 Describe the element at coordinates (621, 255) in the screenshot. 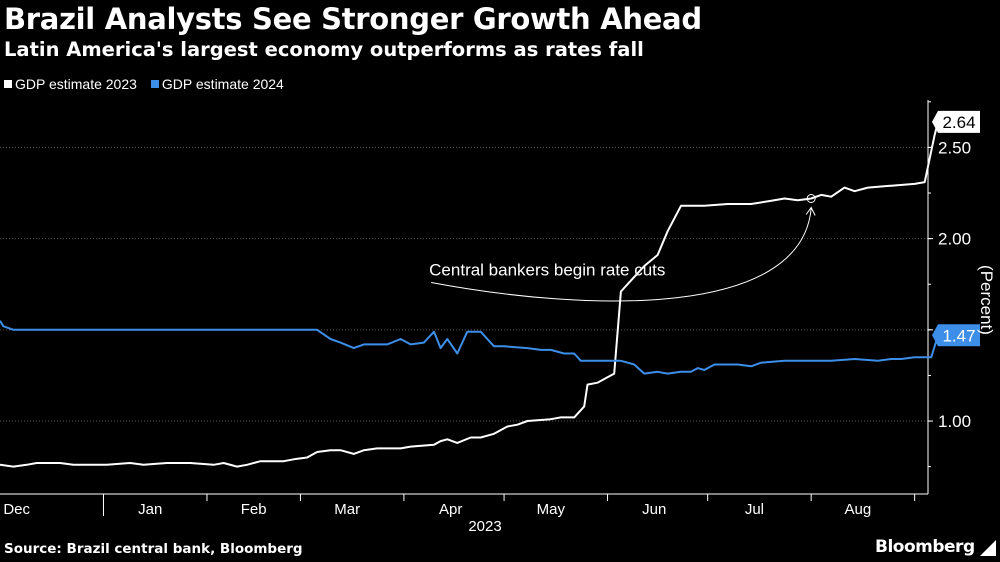

I see `annotation-arrow` at that location.